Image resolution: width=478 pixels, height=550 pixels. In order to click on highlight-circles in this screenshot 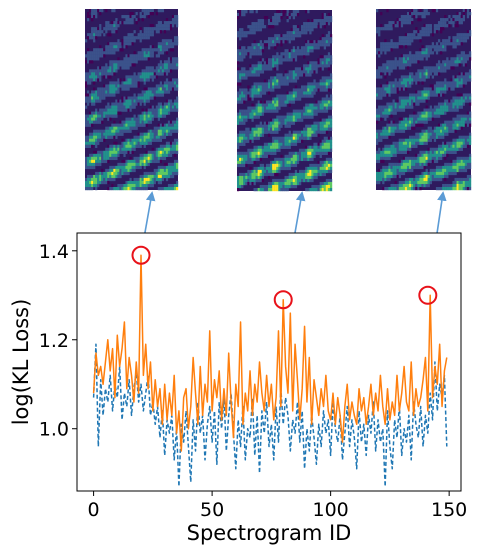, I will do `click(284, 277)`.